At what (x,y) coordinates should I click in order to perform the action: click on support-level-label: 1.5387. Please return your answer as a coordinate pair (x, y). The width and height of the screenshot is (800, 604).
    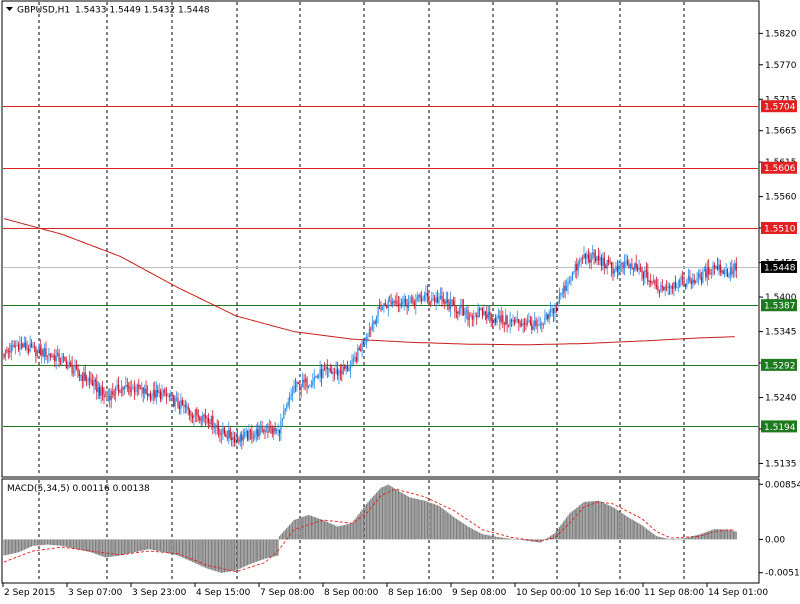
    Looking at the image, I should click on (780, 307).